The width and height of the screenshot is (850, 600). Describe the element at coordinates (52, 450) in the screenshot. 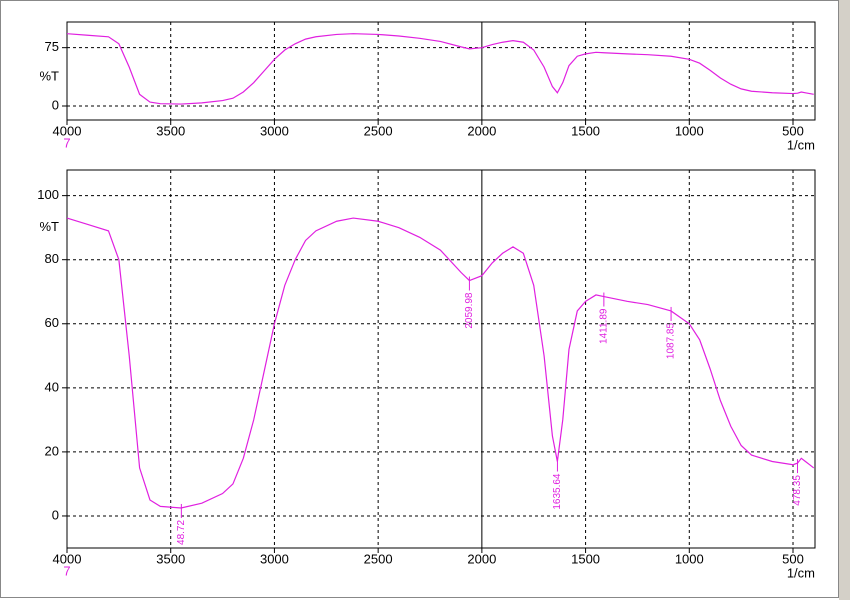

I see `y-tick-label: 20` at that location.